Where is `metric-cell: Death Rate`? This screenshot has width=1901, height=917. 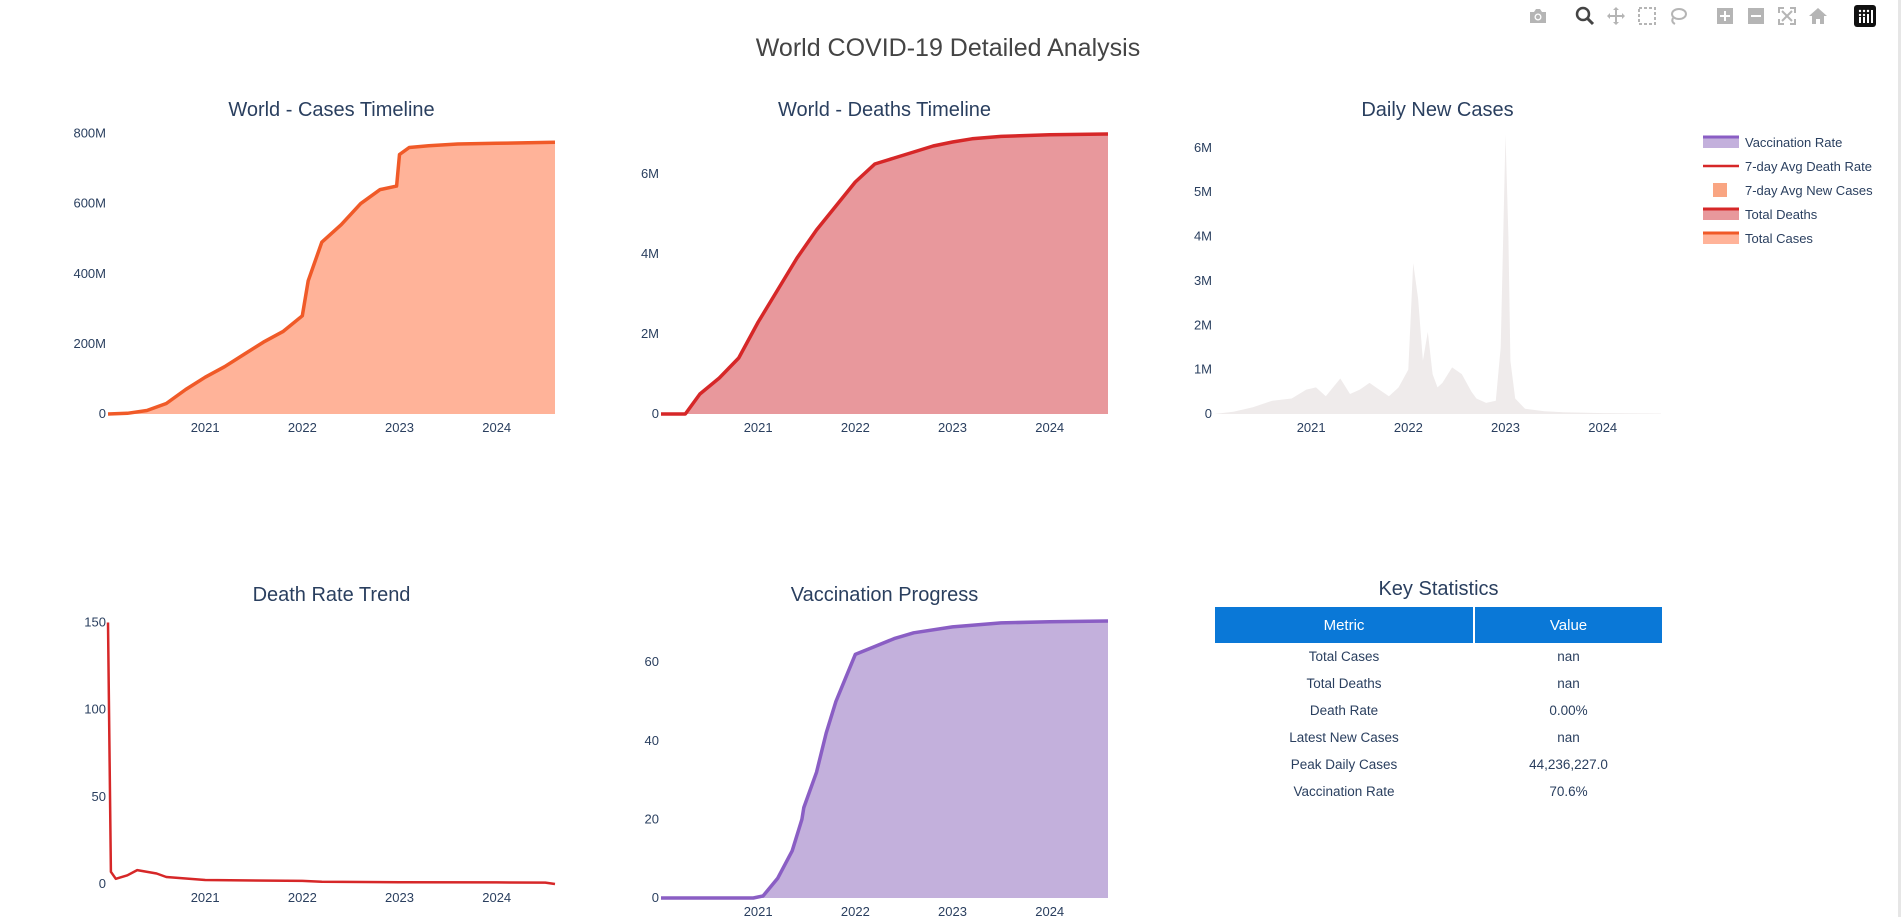
metric-cell: Death Rate is located at coordinates (1344, 710).